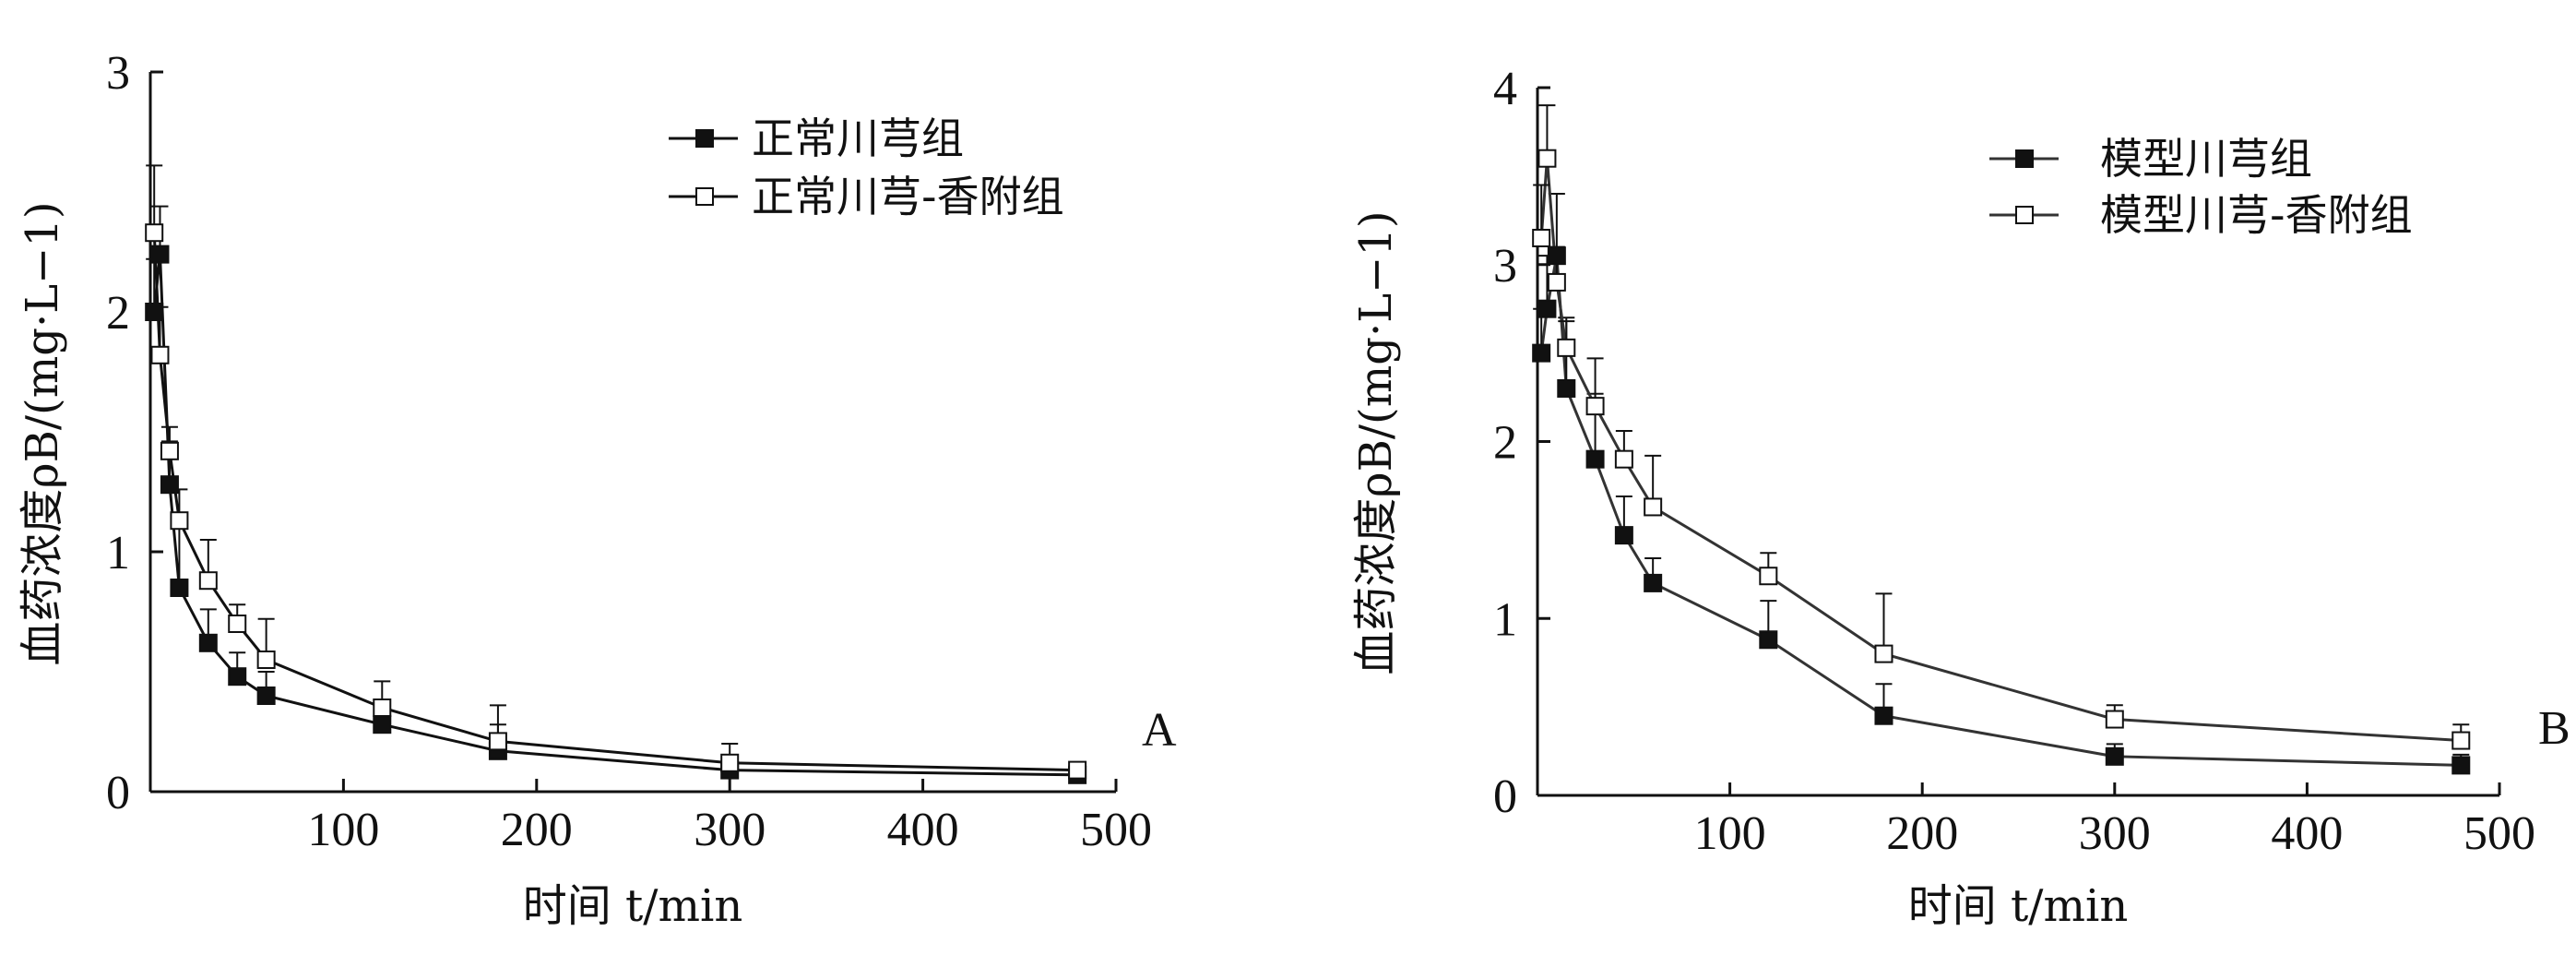 This screenshot has height=979, width=2576. What do you see at coordinates (118, 73) in the screenshot?
I see `chart-a-y-tick-label-3: 3` at bounding box center [118, 73].